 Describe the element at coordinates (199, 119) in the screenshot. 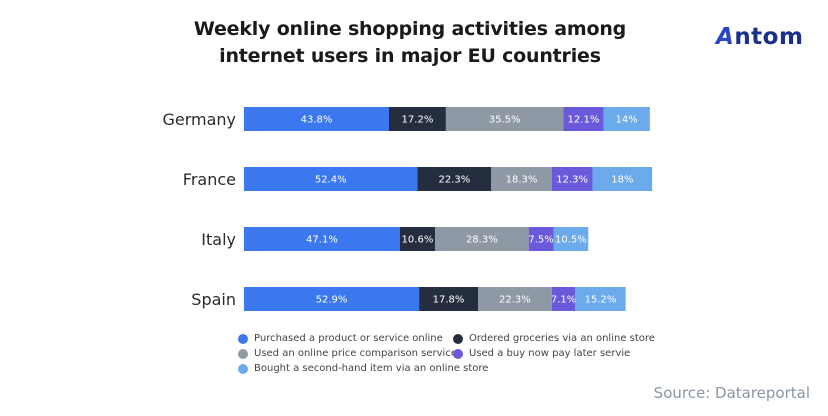

I see `category-label-germany: Germany` at that location.